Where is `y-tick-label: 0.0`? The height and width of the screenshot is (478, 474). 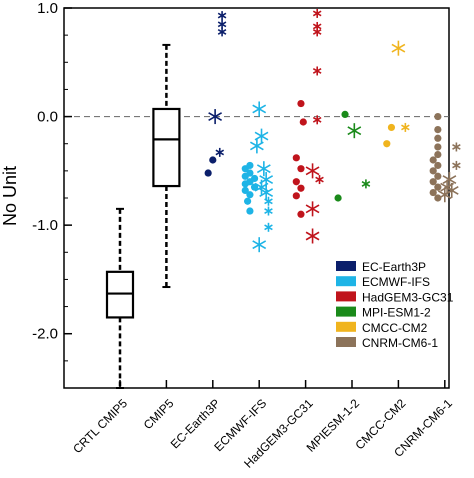 y-tick-label: 0.0 is located at coordinates (47, 117).